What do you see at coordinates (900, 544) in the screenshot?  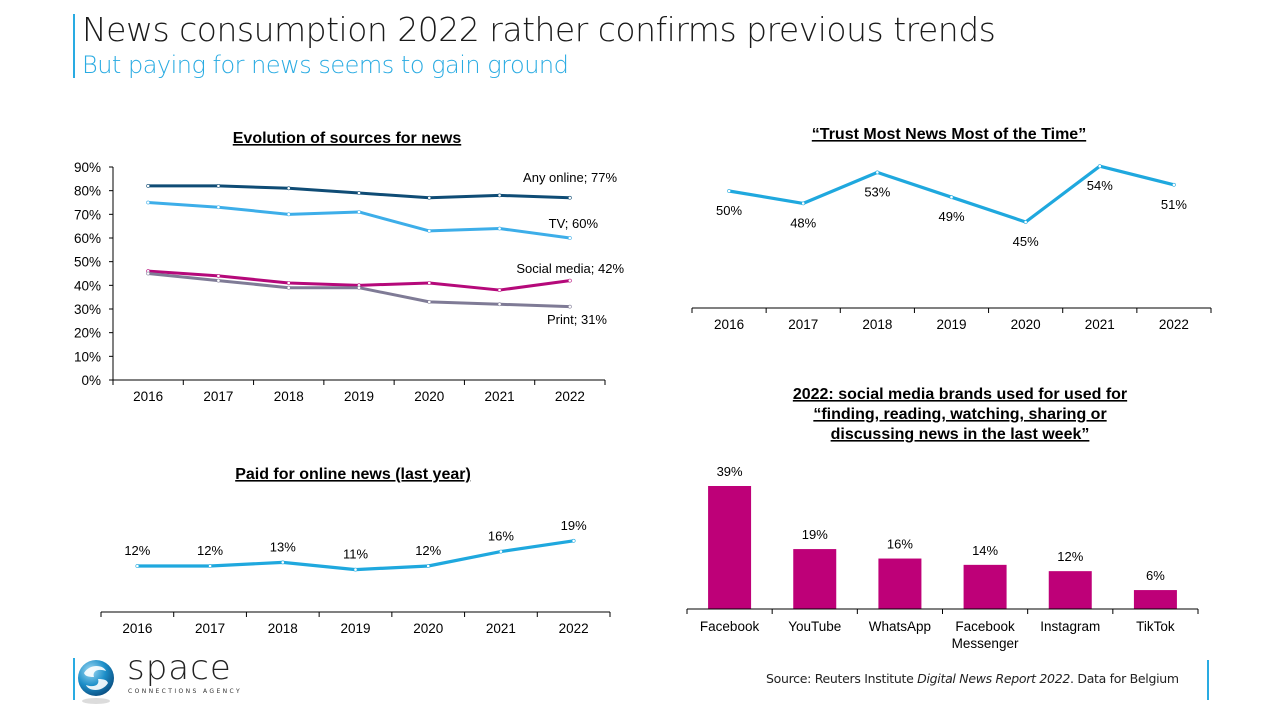 I see `brands-data-label: 16%` at bounding box center [900, 544].